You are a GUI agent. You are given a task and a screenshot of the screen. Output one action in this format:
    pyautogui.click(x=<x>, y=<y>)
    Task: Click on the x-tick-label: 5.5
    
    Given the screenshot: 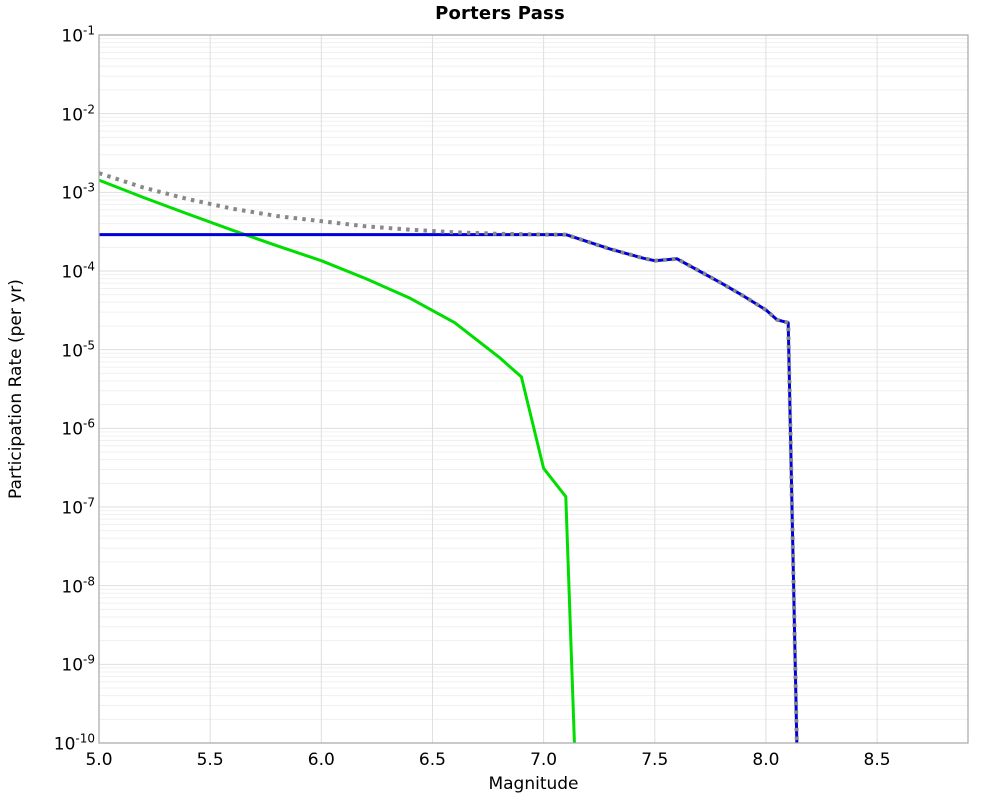 What is the action you would take?
    pyautogui.click(x=210, y=760)
    